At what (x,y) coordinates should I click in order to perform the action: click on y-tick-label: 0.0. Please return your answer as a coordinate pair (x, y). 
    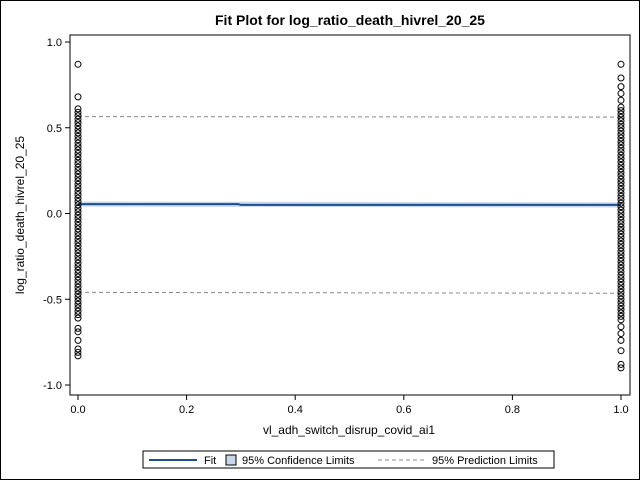
    Looking at the image, I should click on (54, 215).